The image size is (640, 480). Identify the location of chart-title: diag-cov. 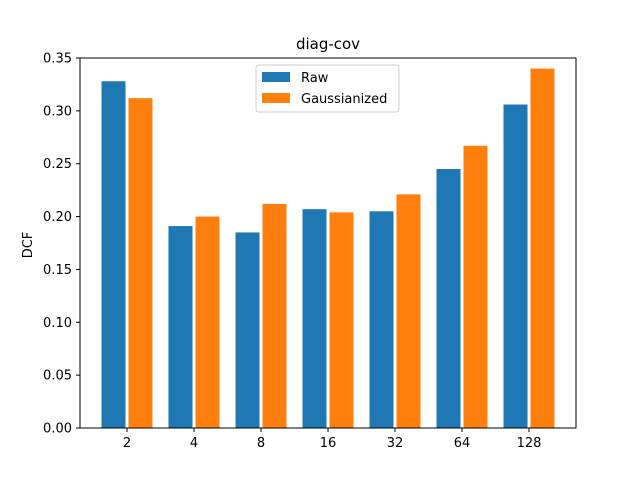
(328, 44).